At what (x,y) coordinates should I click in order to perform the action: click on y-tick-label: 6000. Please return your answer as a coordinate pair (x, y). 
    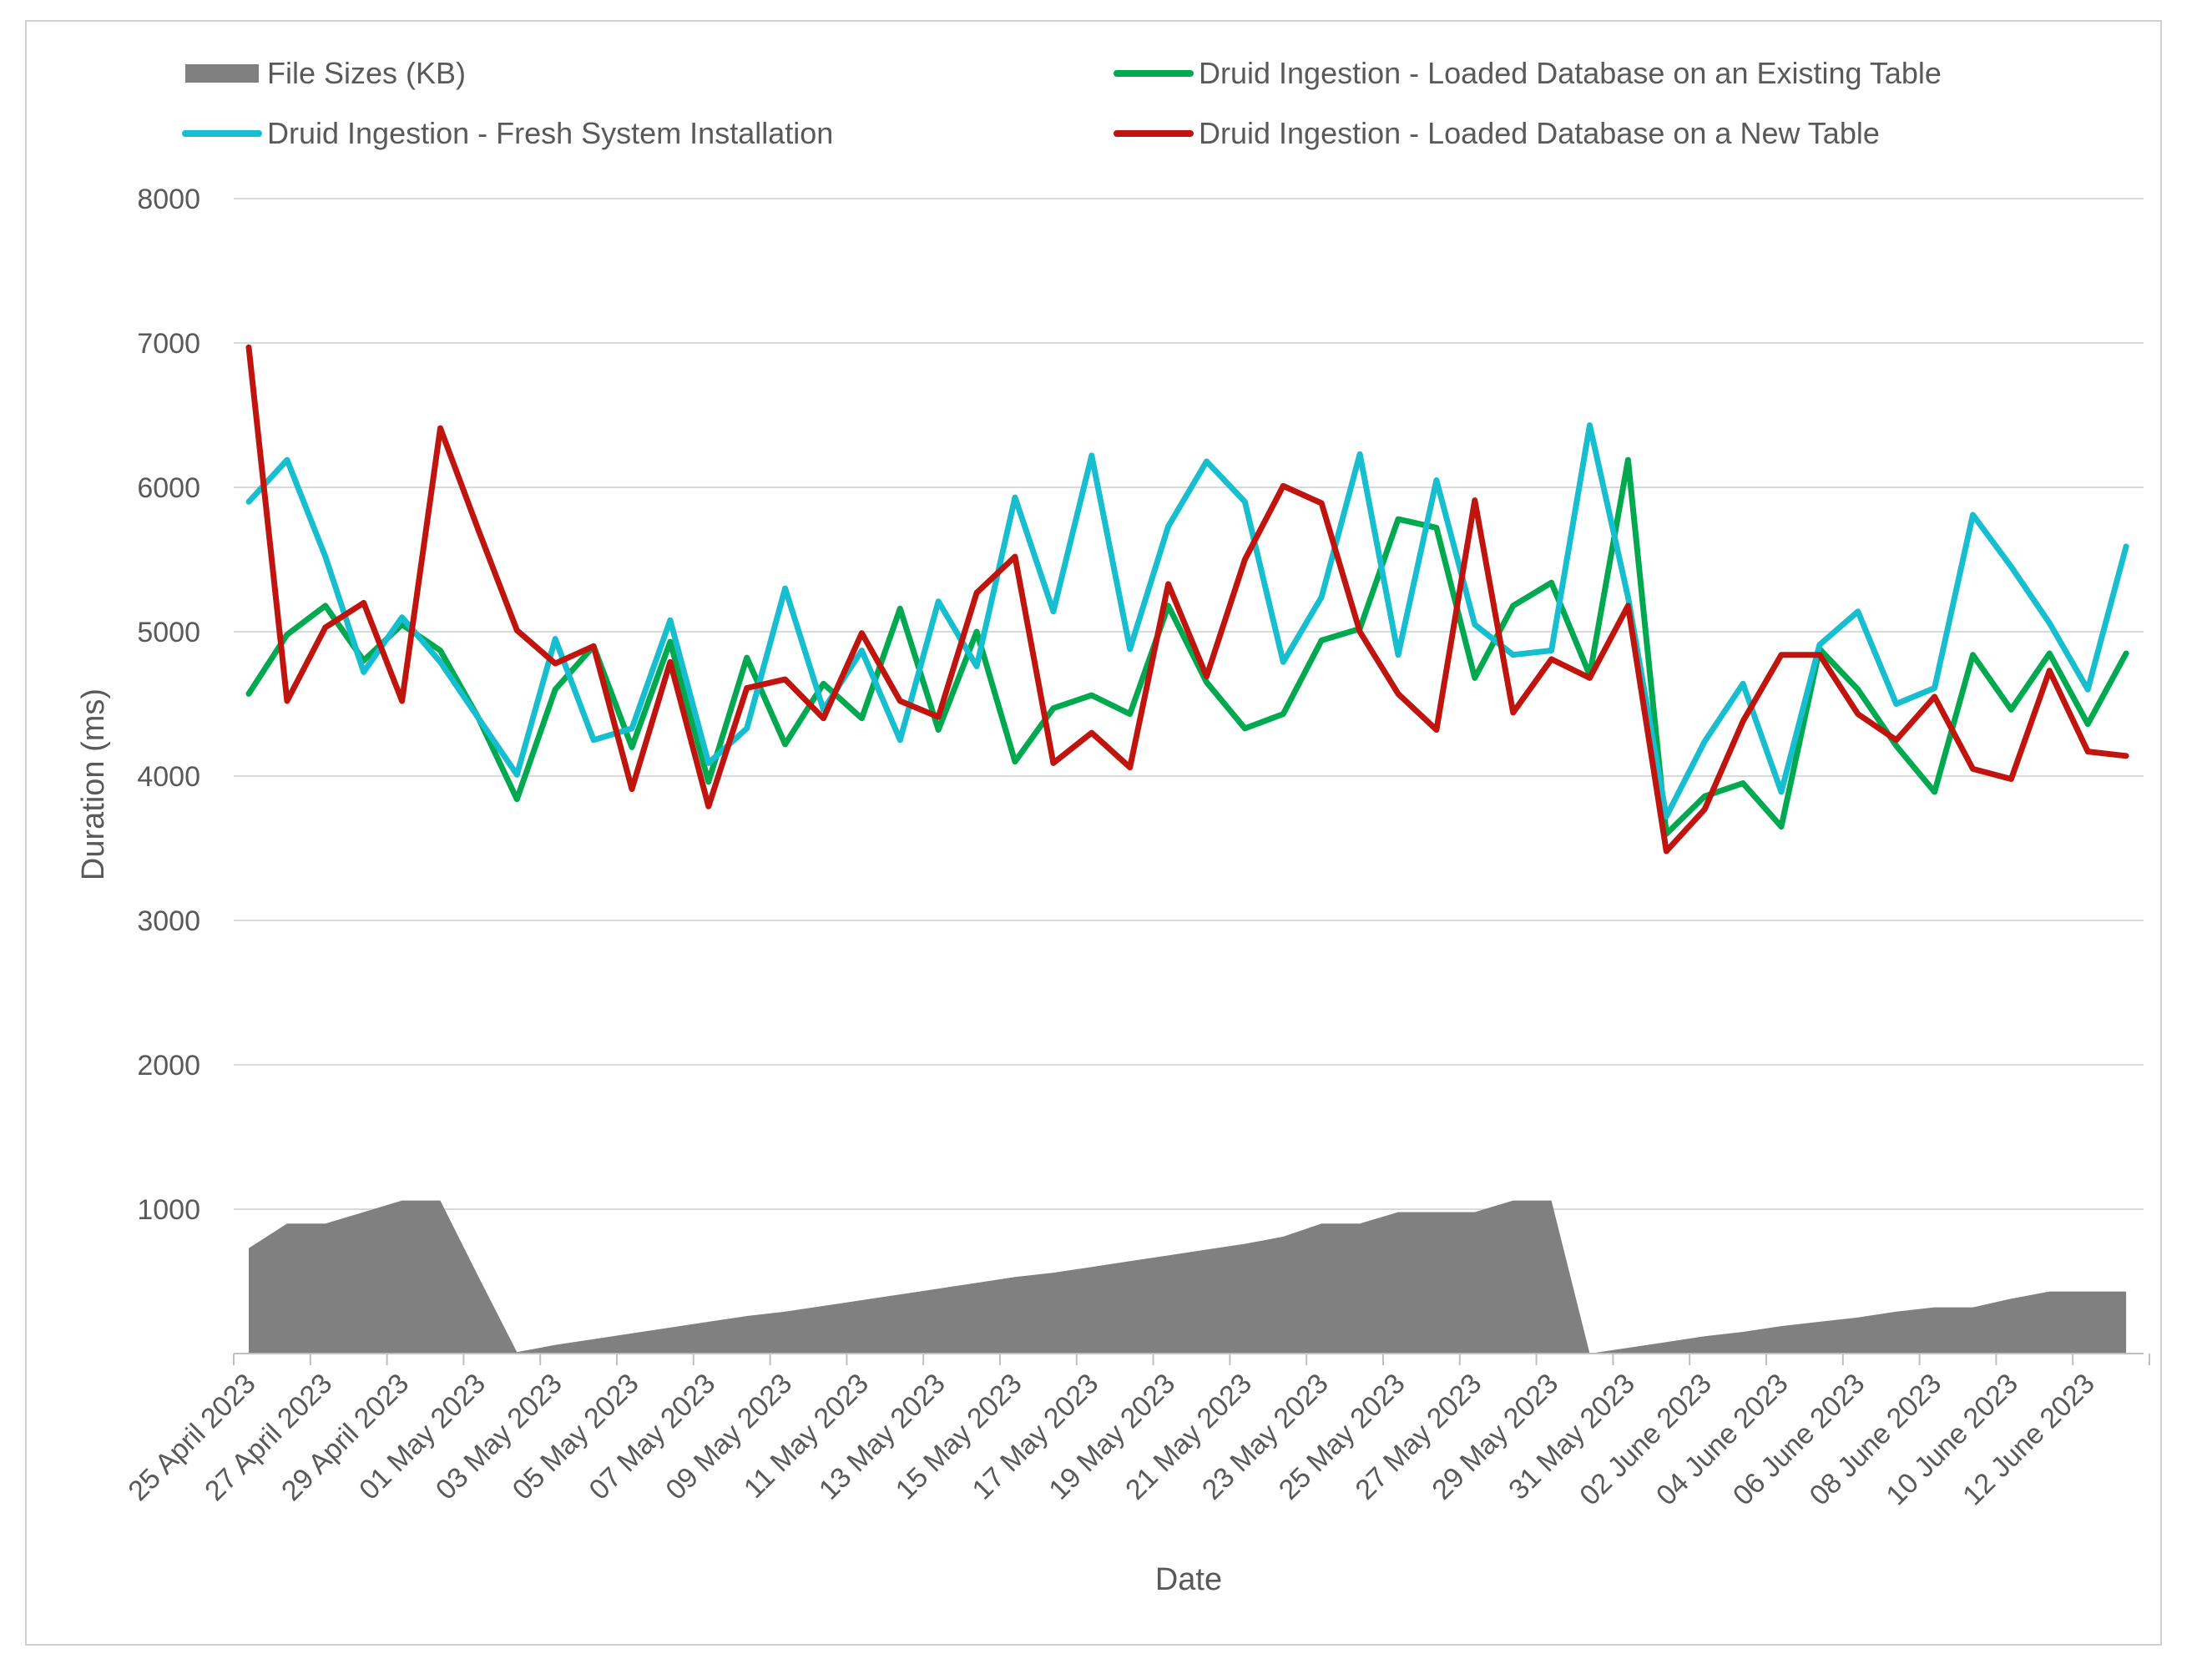
    Looking at the image, I should click on (168, 488).